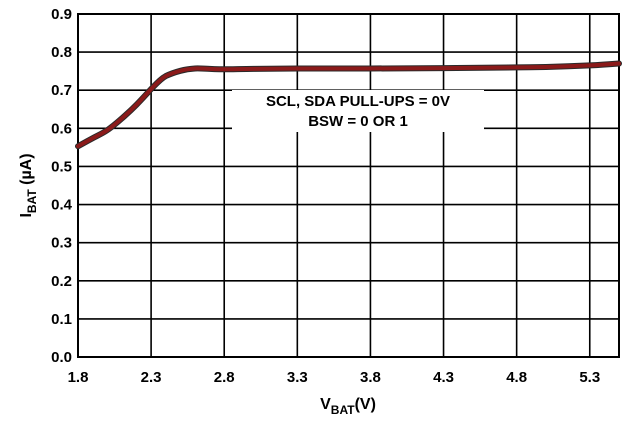 The height and width of the screenshot is (433, 629). Describe the element at coordinates (61, 52) in the screenshot. I see `y-tick-label: 0.8` at that location.